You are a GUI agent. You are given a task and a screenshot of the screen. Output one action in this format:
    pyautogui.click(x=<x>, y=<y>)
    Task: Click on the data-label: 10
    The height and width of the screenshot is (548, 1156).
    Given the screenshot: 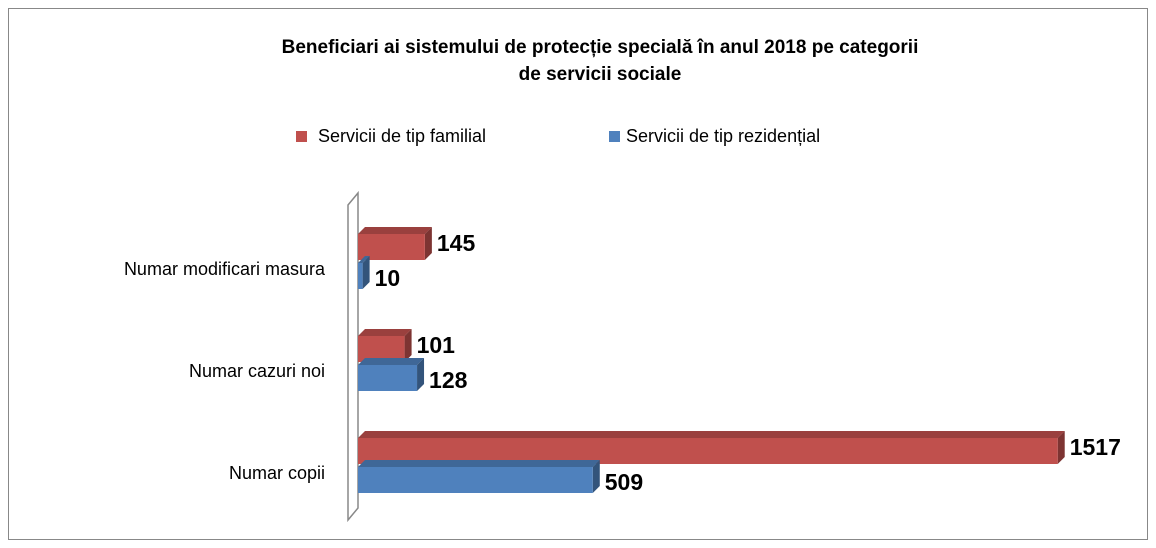 What is the action you would take?
    pyautogui.click(x=388, y=278)
    